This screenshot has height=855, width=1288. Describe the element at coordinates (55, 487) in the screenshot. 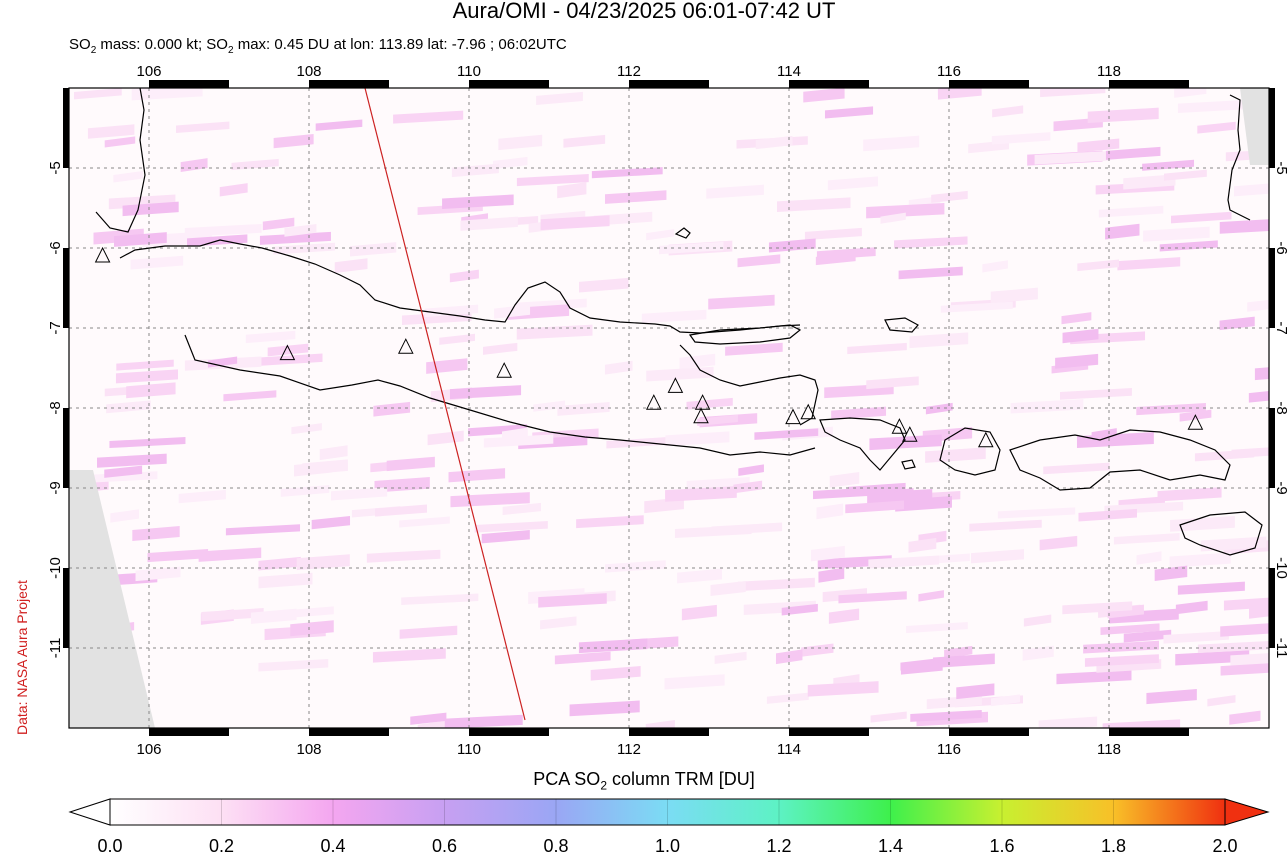

I see `lat-tick-label-left: -9` at that location.